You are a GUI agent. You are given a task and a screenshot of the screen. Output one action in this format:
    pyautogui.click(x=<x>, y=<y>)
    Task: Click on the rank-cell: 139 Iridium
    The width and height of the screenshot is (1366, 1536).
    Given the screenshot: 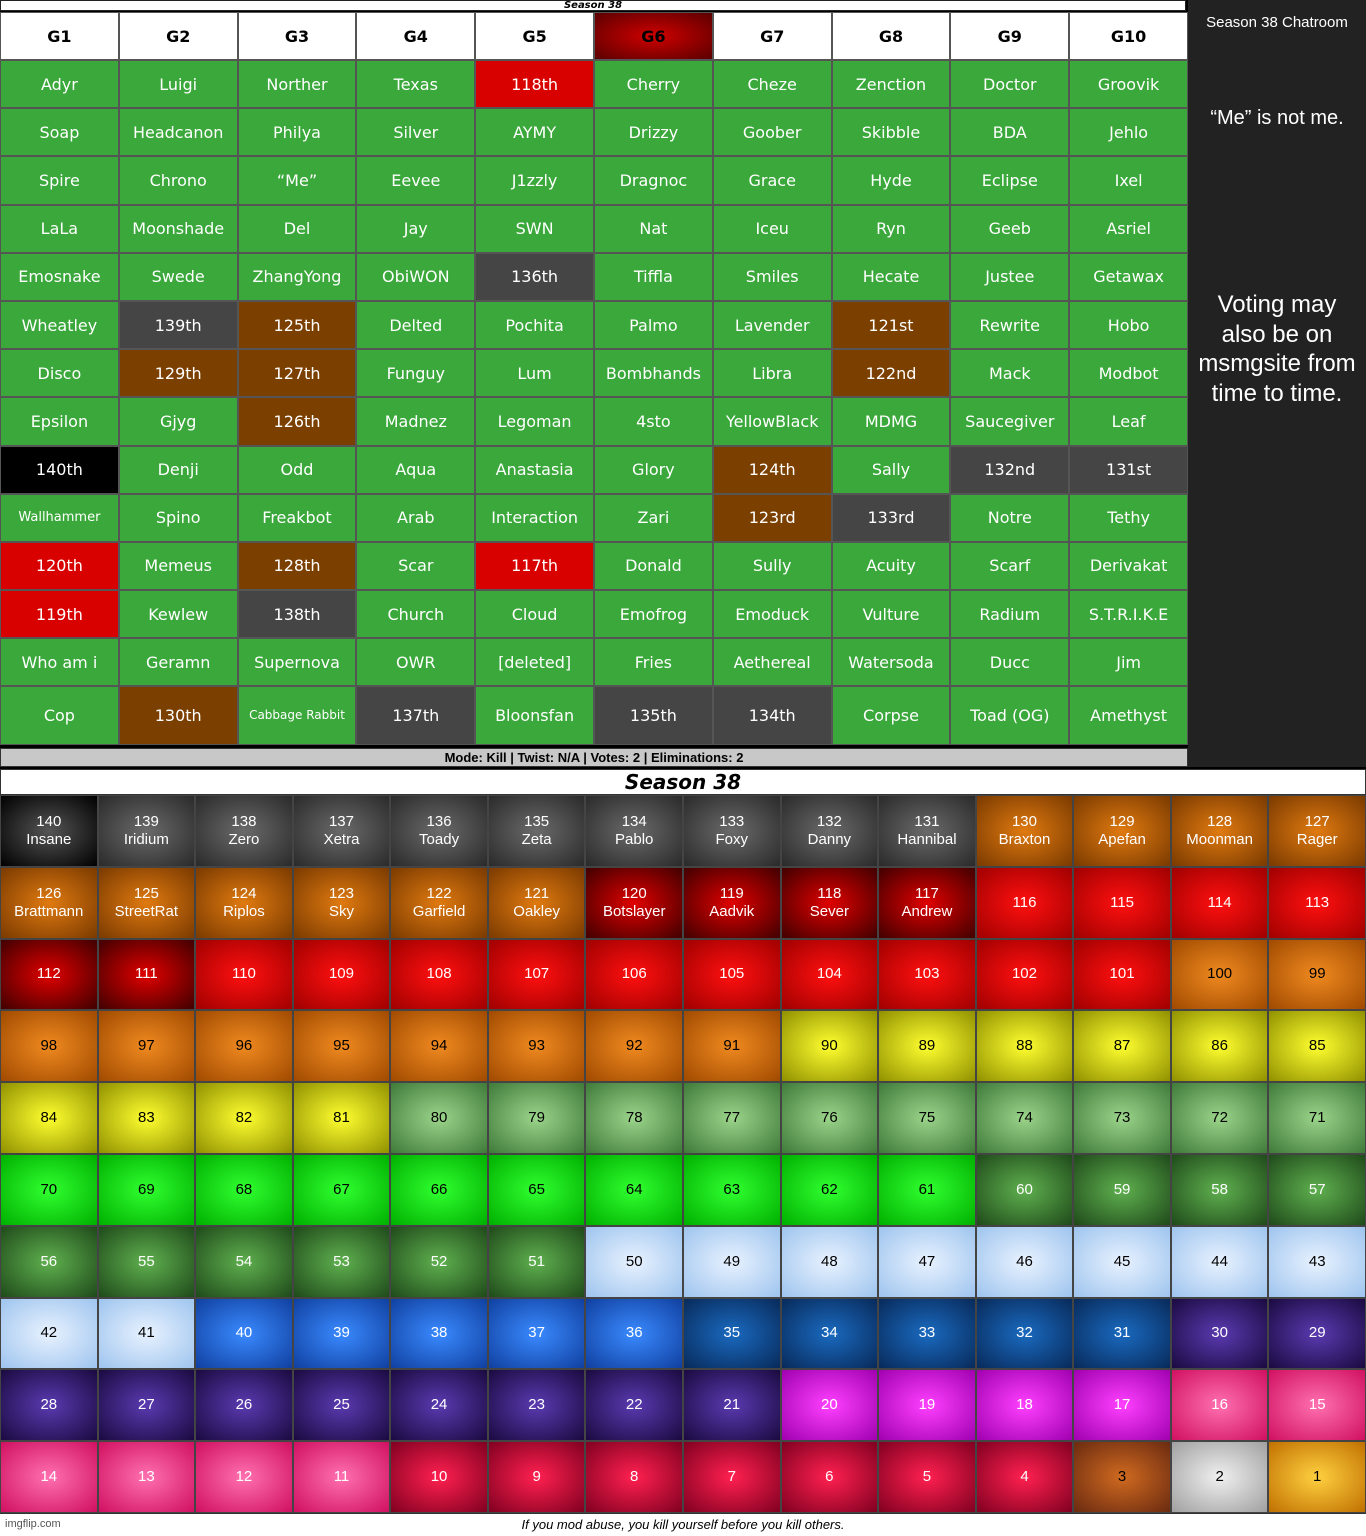 What is the action you would take?
    pyautogui.click(x=146, y=831)
    